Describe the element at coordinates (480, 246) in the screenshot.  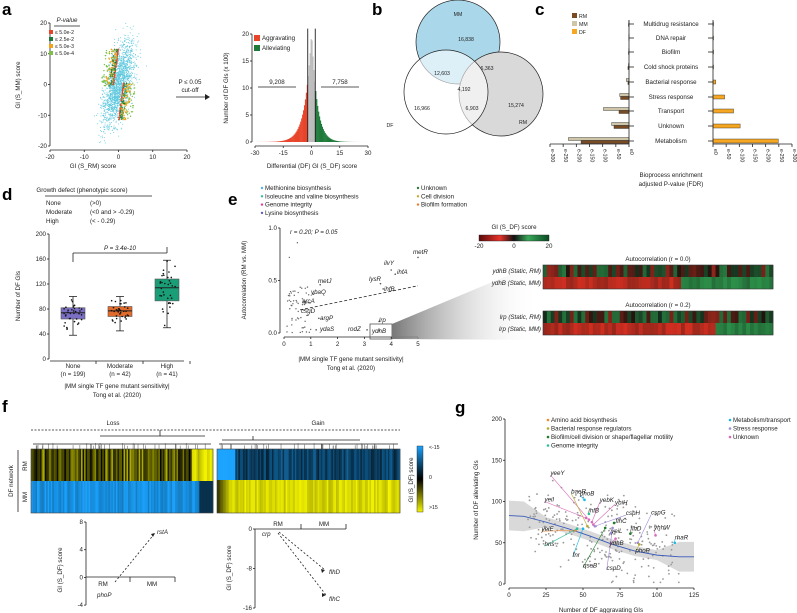
I see `e-colorbar-tick: -20` at that location.